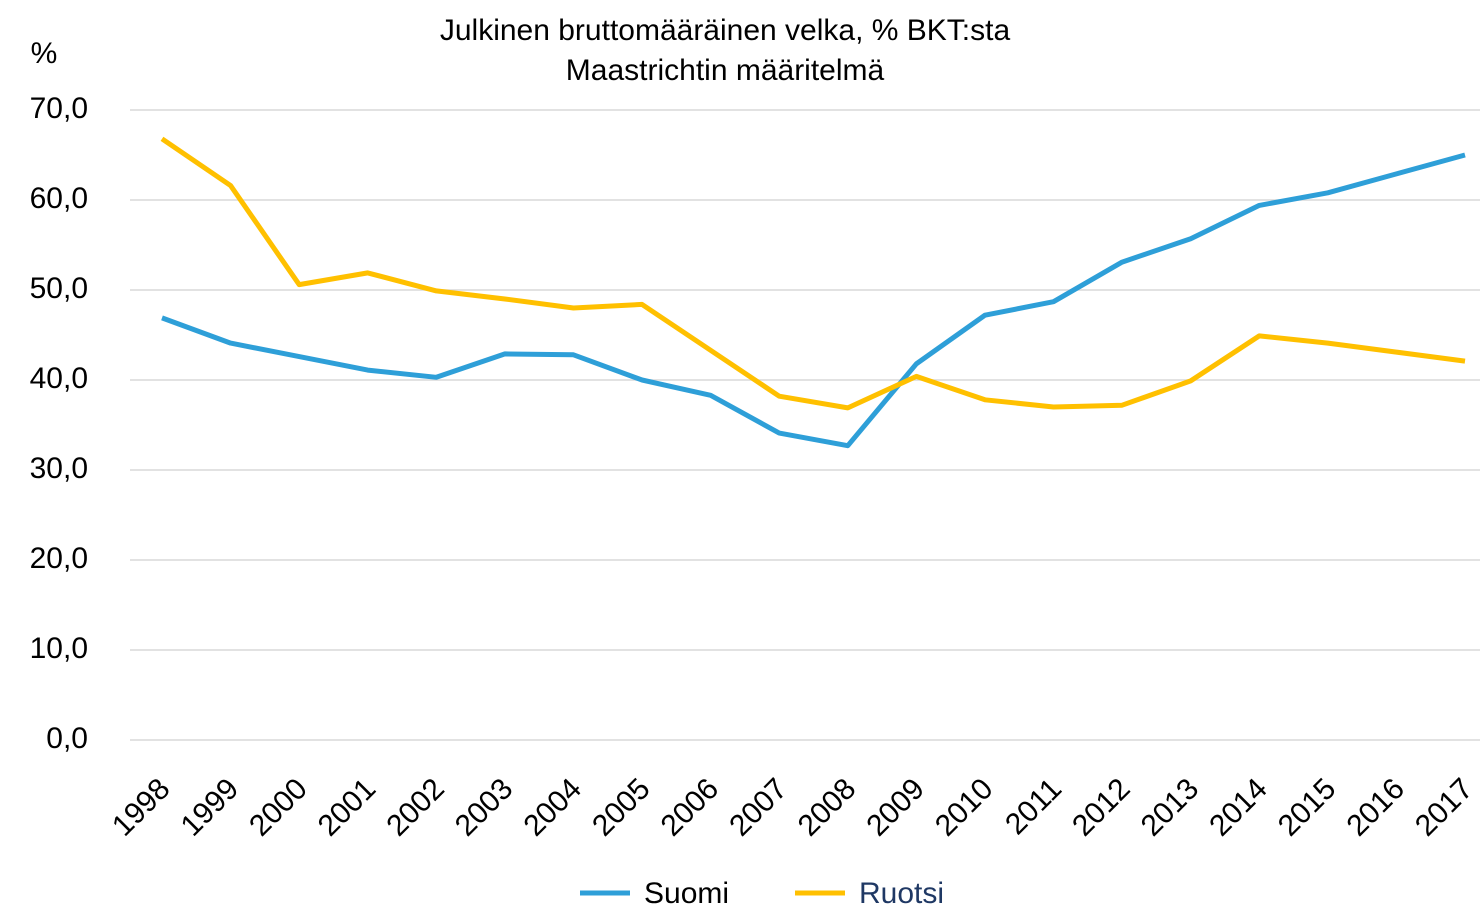 The image size is (1480, 911). I want to click on y-tick-label: 60,0, so click(59, 198).